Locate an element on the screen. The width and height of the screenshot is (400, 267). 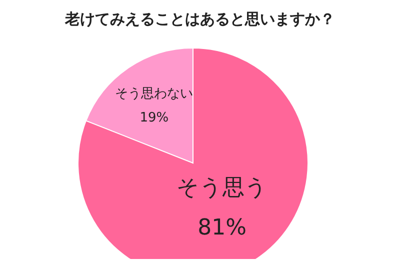
slice-label: そう思う is located at coordinates (222, 187).